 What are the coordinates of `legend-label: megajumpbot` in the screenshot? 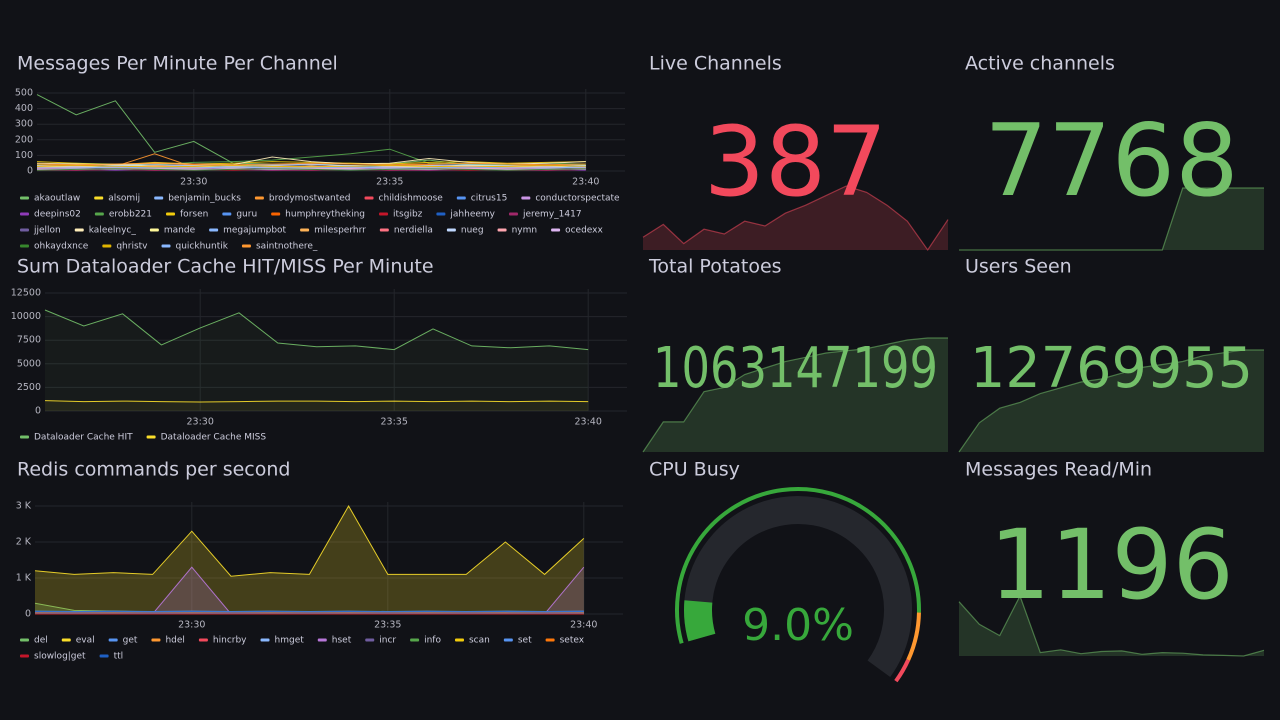 It's located at (254, 231).